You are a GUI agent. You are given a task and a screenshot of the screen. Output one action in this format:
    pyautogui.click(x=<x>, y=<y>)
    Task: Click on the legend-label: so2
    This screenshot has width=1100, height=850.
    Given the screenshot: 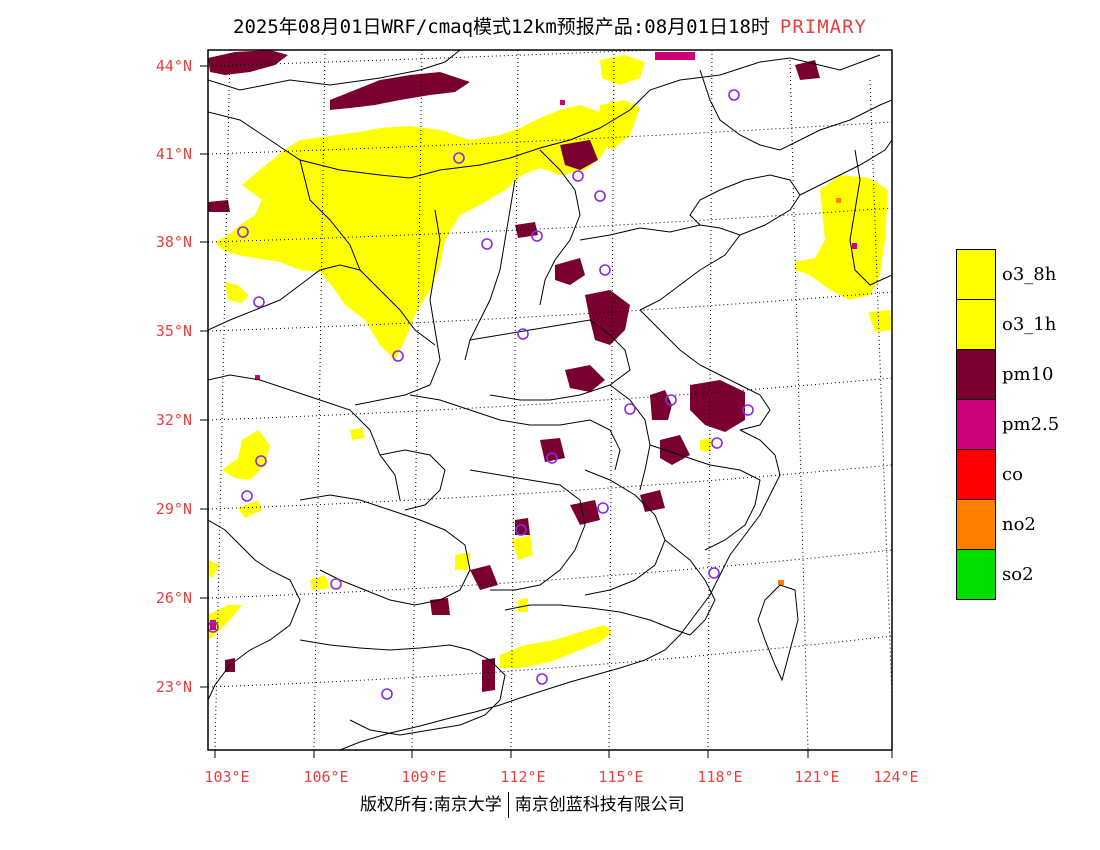 What is the action you would take?
    pyautogui.click(x=1018, y=574)
    